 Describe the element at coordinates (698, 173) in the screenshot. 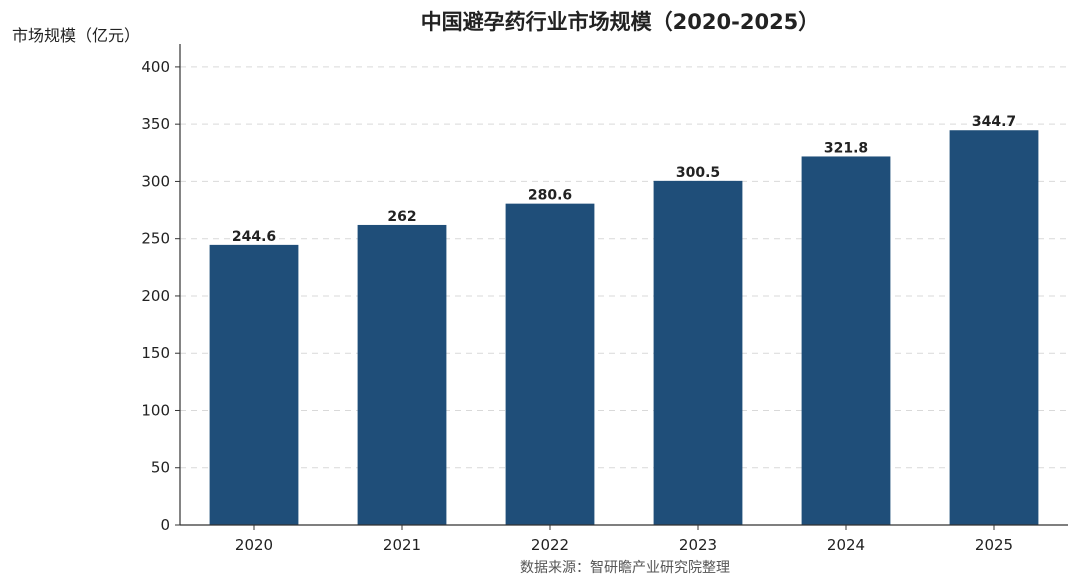

I see `data-label-2023: 300.5` at that location.